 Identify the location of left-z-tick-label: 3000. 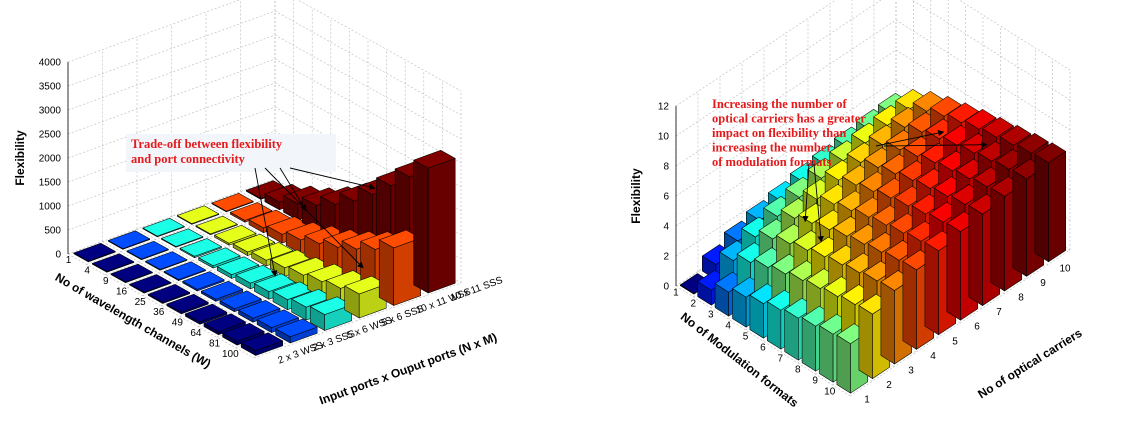
(50, 111).